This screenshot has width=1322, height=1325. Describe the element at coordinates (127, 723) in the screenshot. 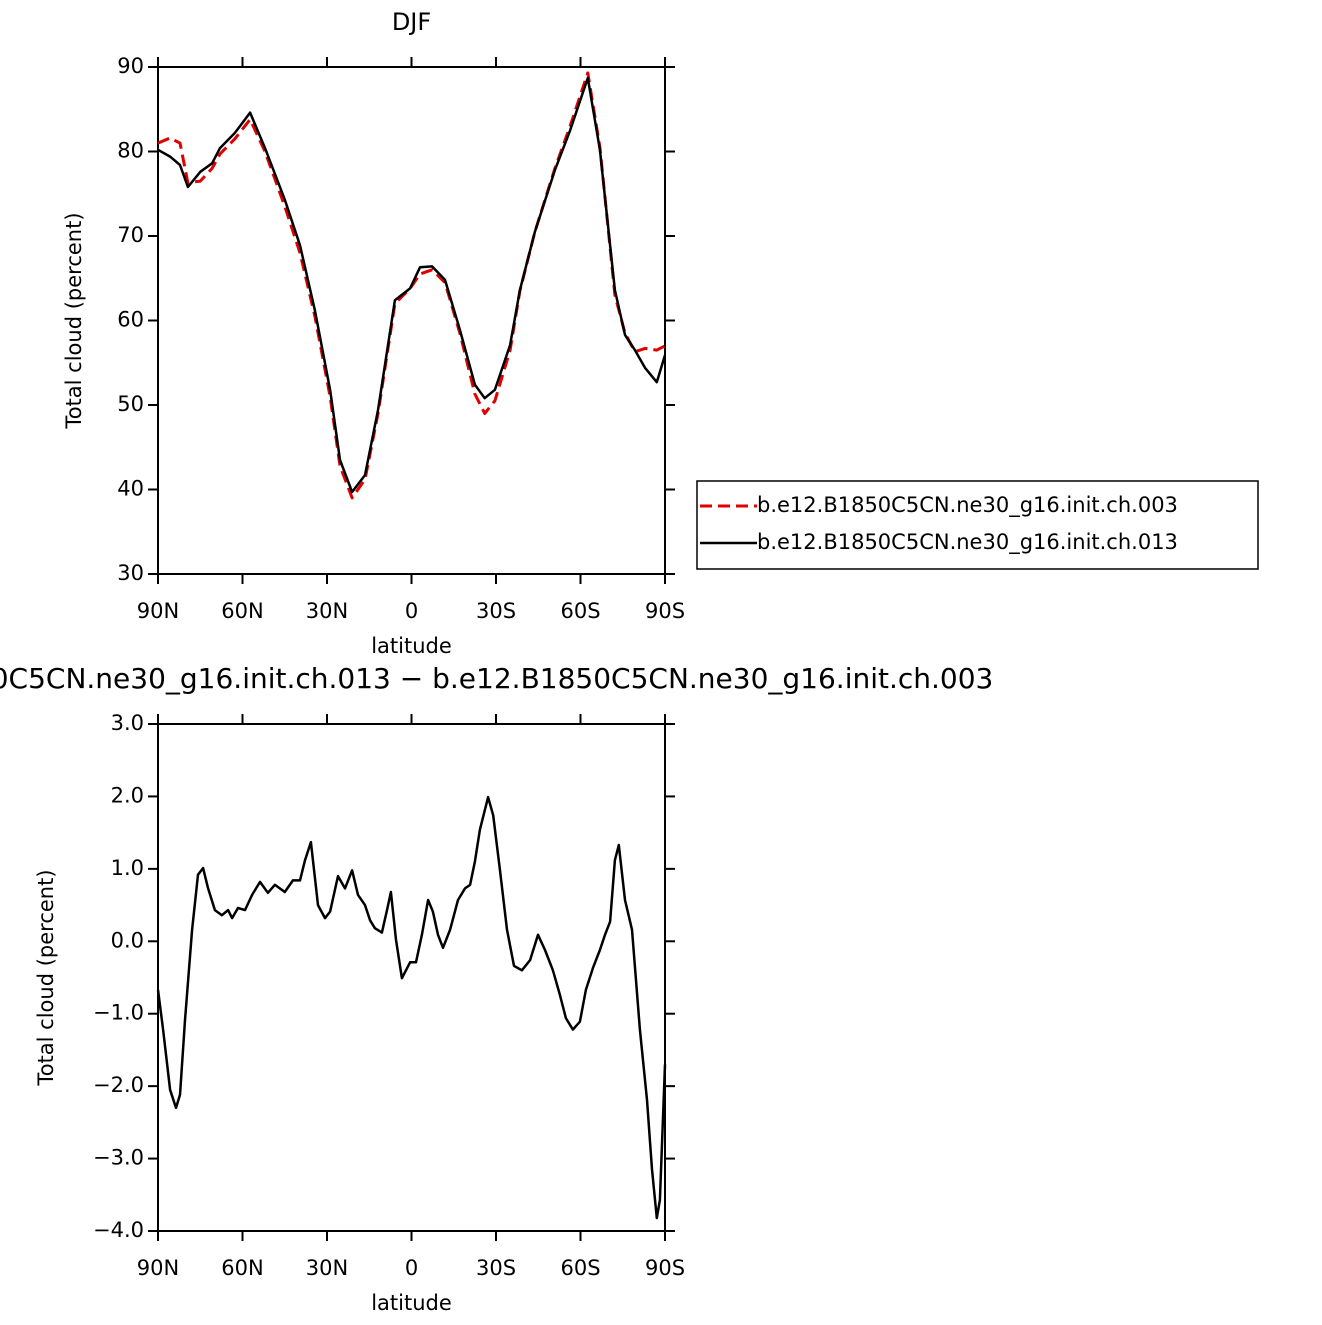

I see `y-tick-label: 3.0` at that location.